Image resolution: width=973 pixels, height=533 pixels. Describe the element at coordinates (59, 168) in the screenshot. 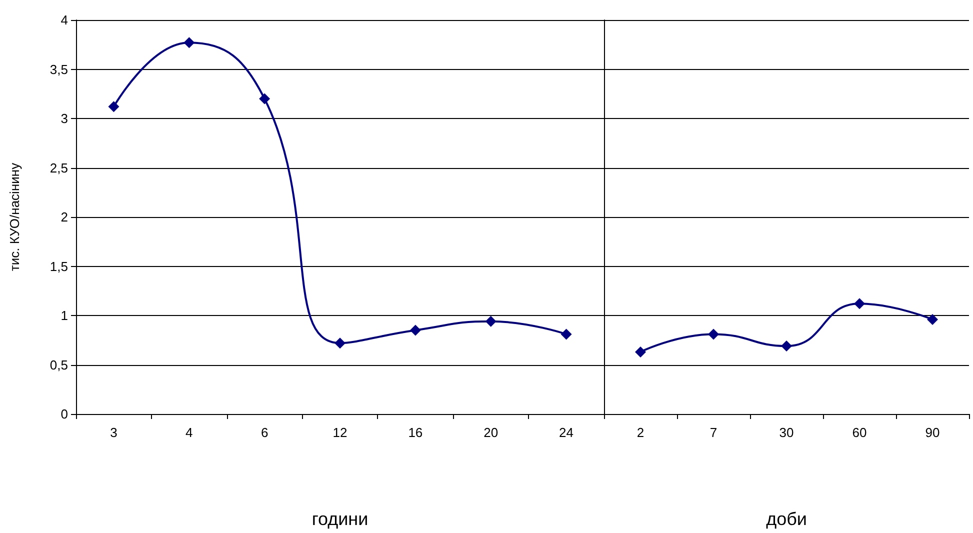

I see `y-tick-label: 2,5` at that location.